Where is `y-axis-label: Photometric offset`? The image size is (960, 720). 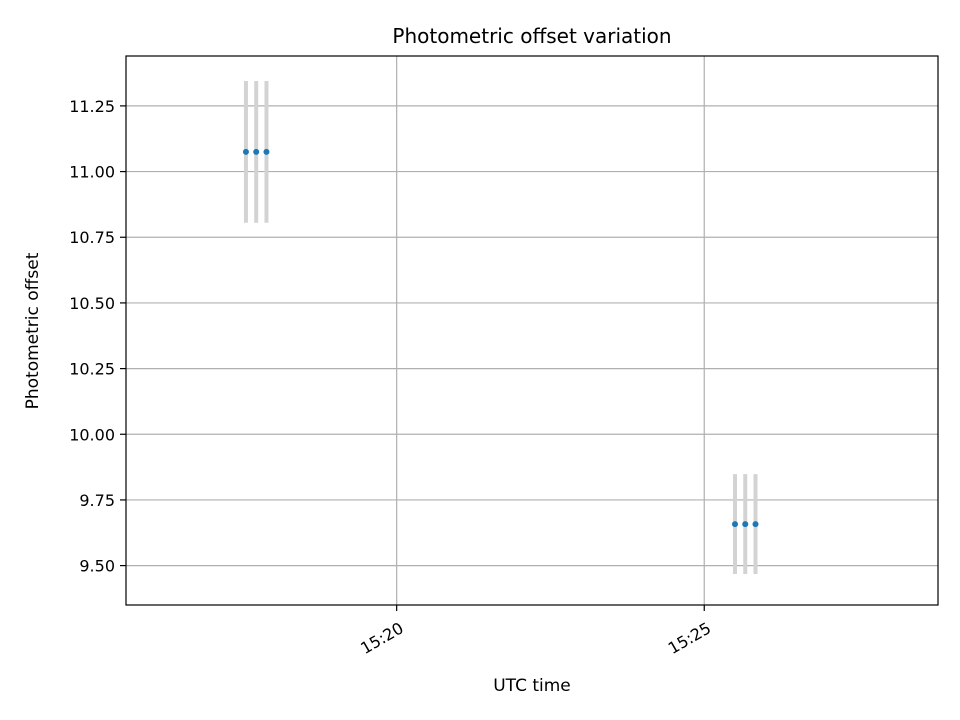 y-axis-label: Photometric offset is located at coordinates (33, 330).